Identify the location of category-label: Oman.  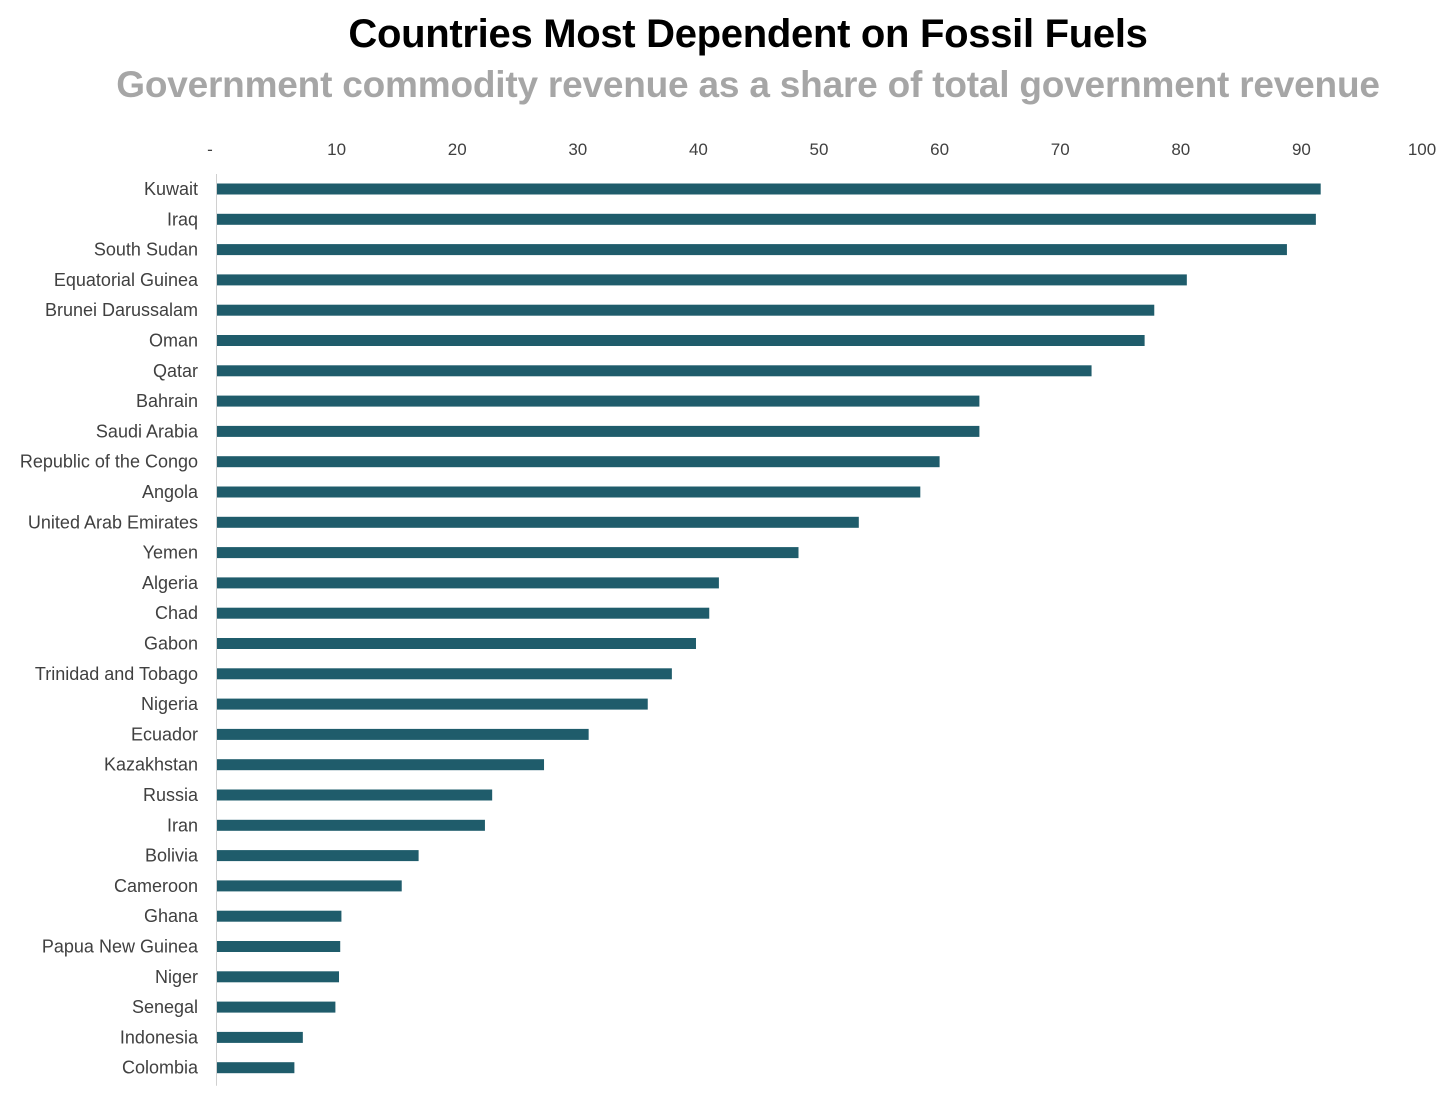
(173, 341).